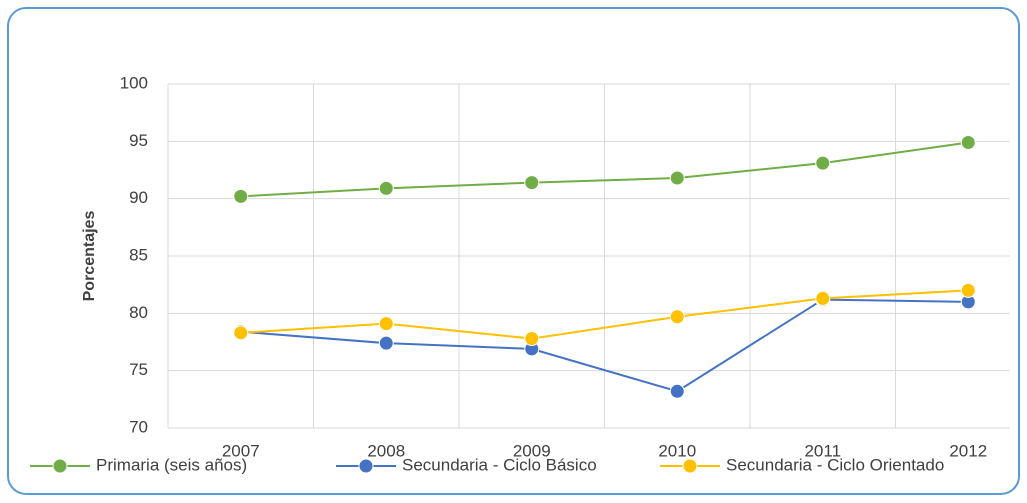  I want to click on legend-label: Primaria (seis años), so click(171, 464).